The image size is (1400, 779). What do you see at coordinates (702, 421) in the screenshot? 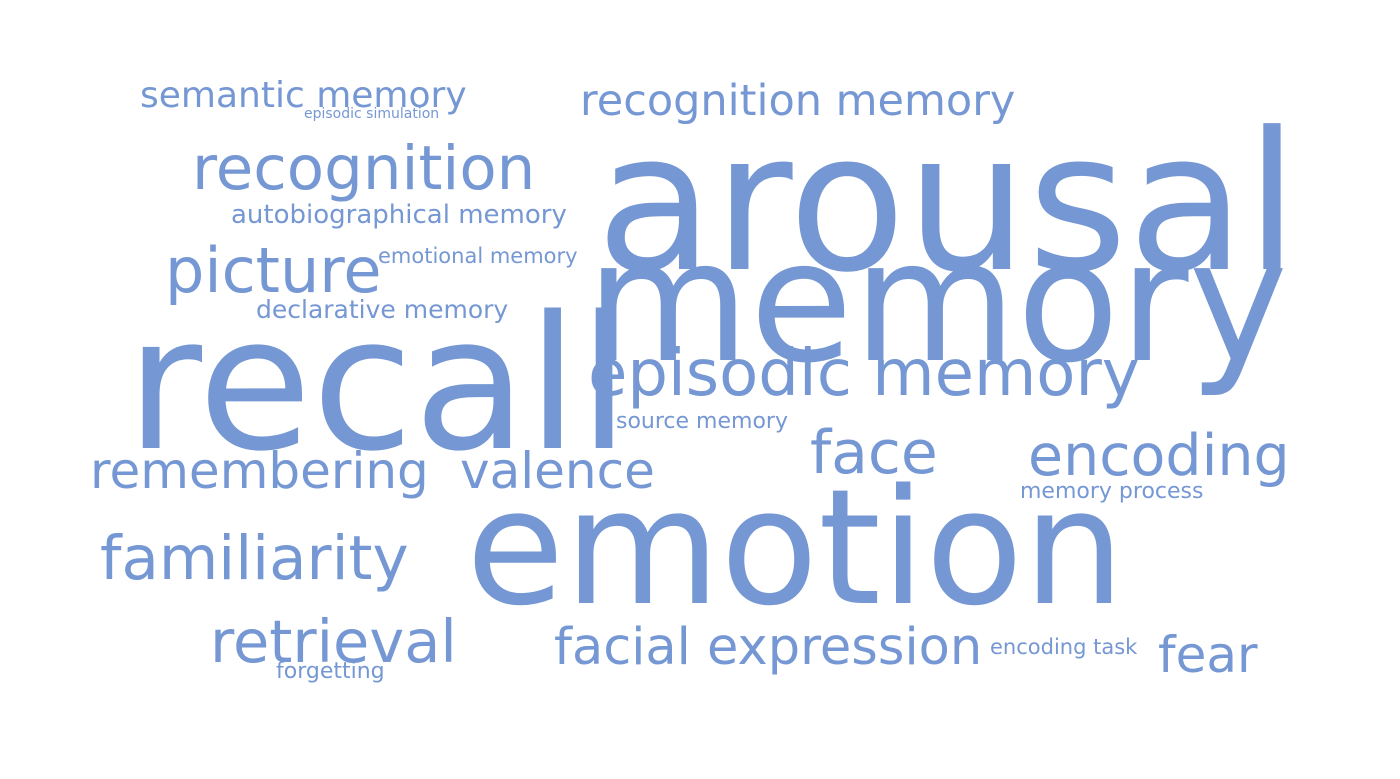
I see `word-source-memory: source memory` at bounding box center [702, 421].